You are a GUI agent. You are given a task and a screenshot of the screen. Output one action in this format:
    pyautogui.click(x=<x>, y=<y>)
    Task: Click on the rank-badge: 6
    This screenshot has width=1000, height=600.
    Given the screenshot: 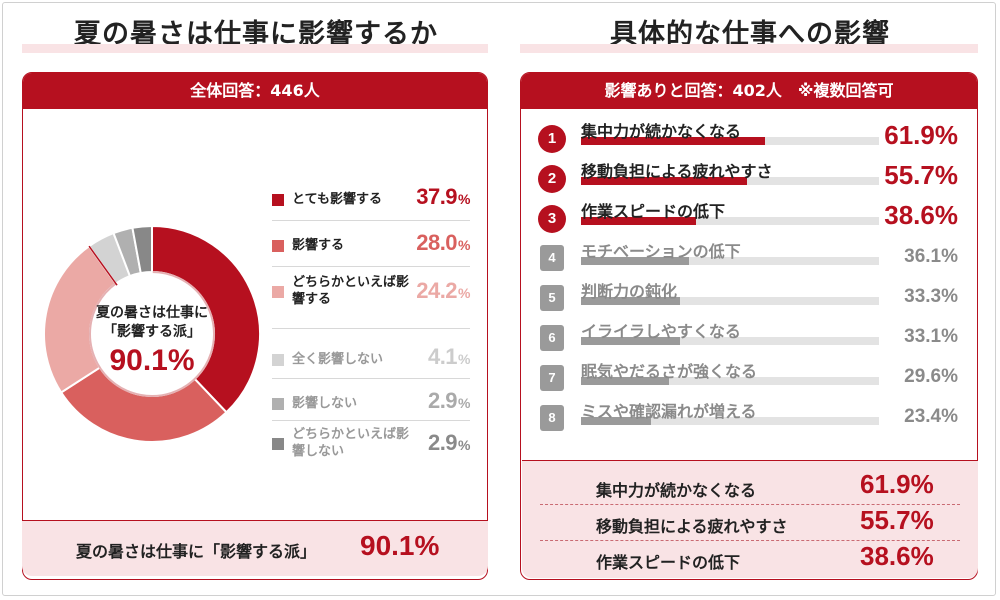 What is the action you would take?
    pyautogui.click(x=552, y=338)
    